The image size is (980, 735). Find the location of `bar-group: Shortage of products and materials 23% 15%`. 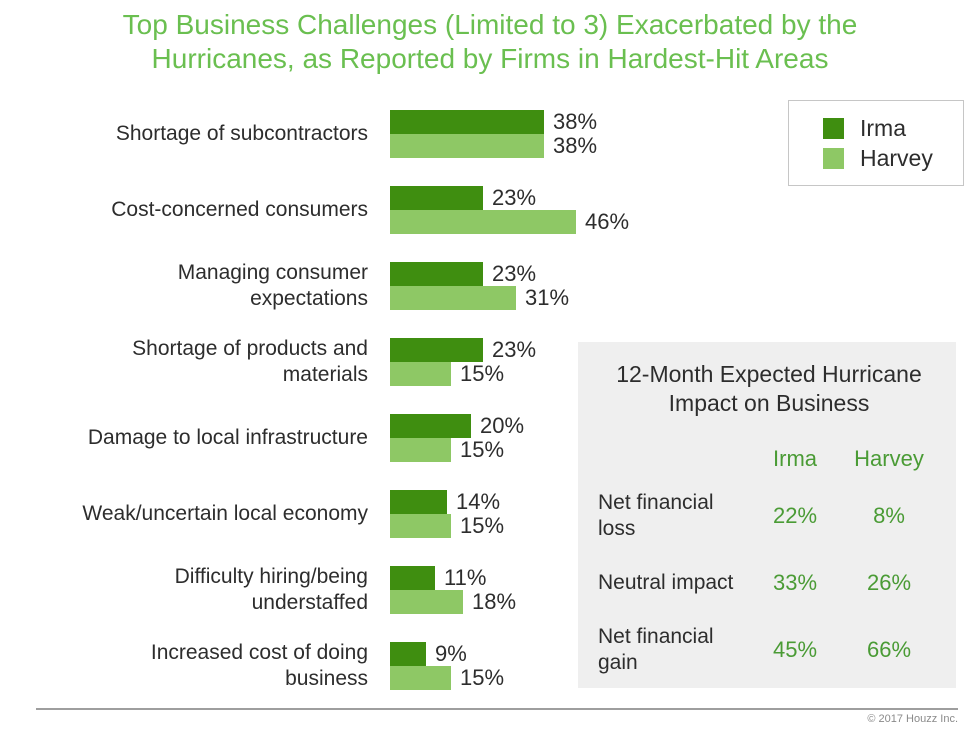

bar-group: Shortage of products and materials 23% 15% is located at coordinates (348, 362).